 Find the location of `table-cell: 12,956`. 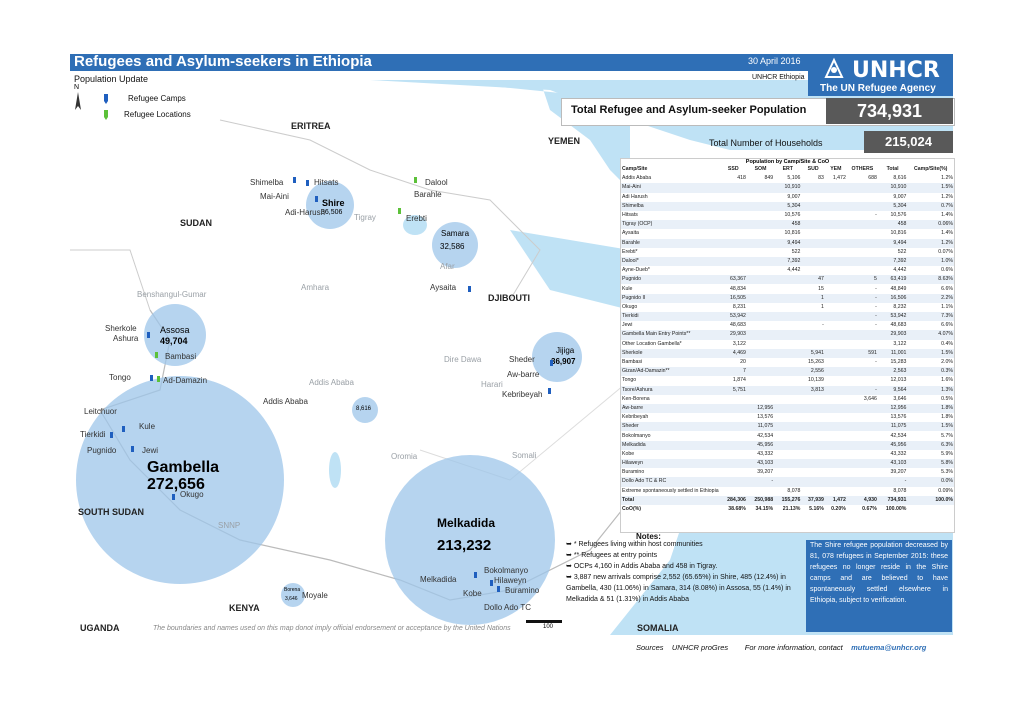

table-cell: 12,956 is located at coordinates (760, 408).